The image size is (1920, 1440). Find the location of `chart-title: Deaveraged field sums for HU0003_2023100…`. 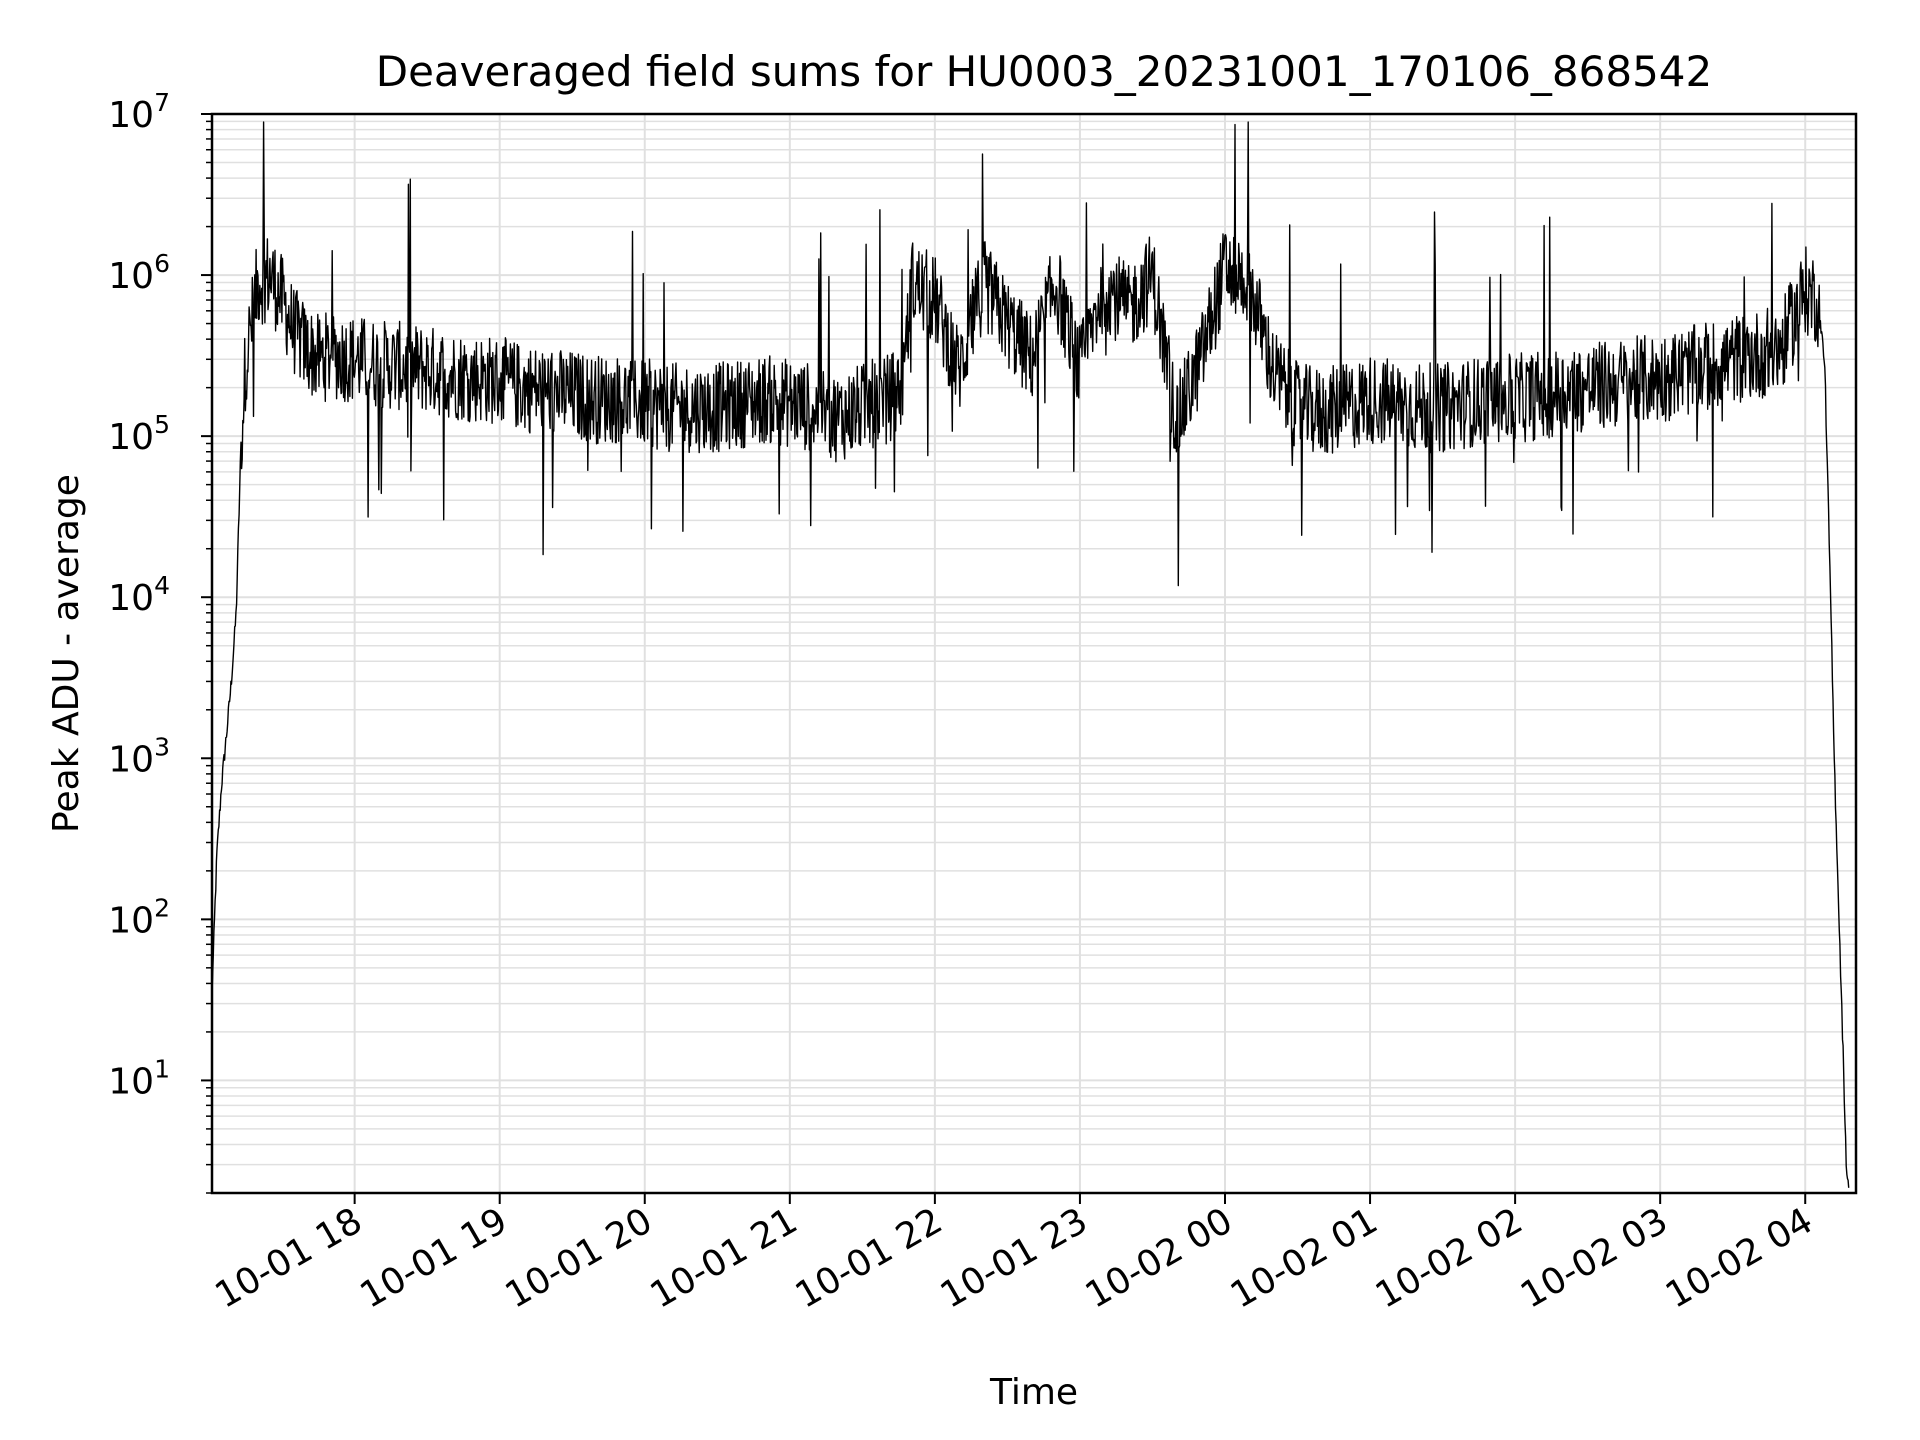

chart-title: Deaveraged field sums for HU0003_2023100… is located at coordinates (1044, 71).